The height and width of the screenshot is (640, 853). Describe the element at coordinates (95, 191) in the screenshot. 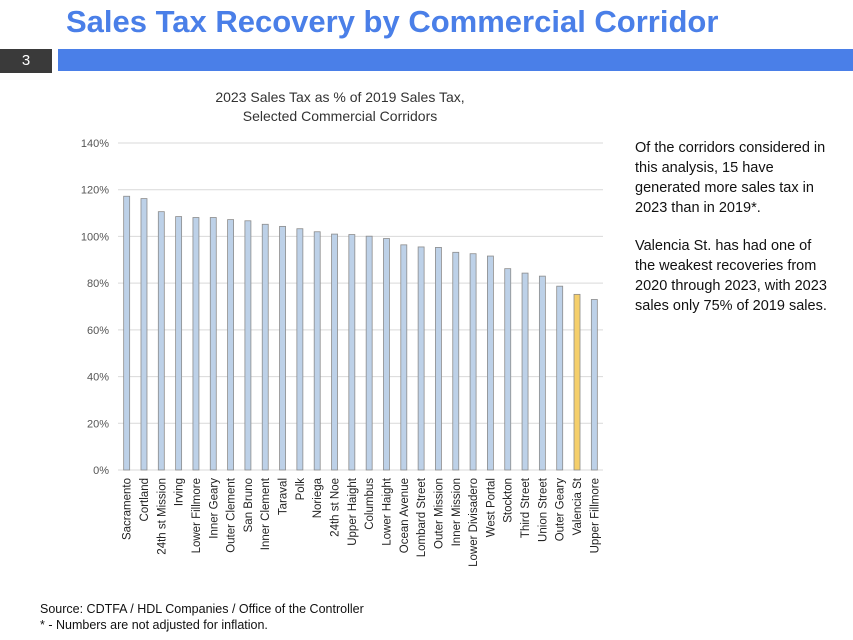

I see `y-tick-label: 120%` at that location.